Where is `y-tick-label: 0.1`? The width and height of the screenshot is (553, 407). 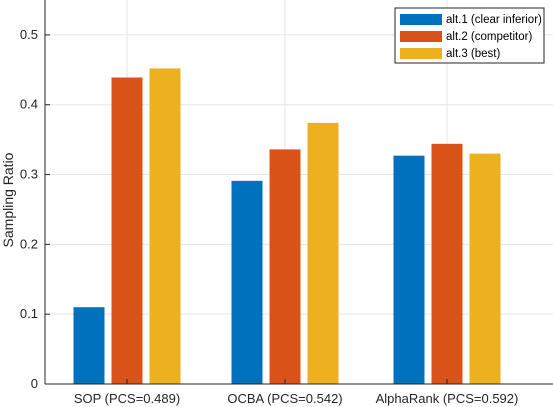
y-tick-label: 0.1 is located at coordinates (29, 313).